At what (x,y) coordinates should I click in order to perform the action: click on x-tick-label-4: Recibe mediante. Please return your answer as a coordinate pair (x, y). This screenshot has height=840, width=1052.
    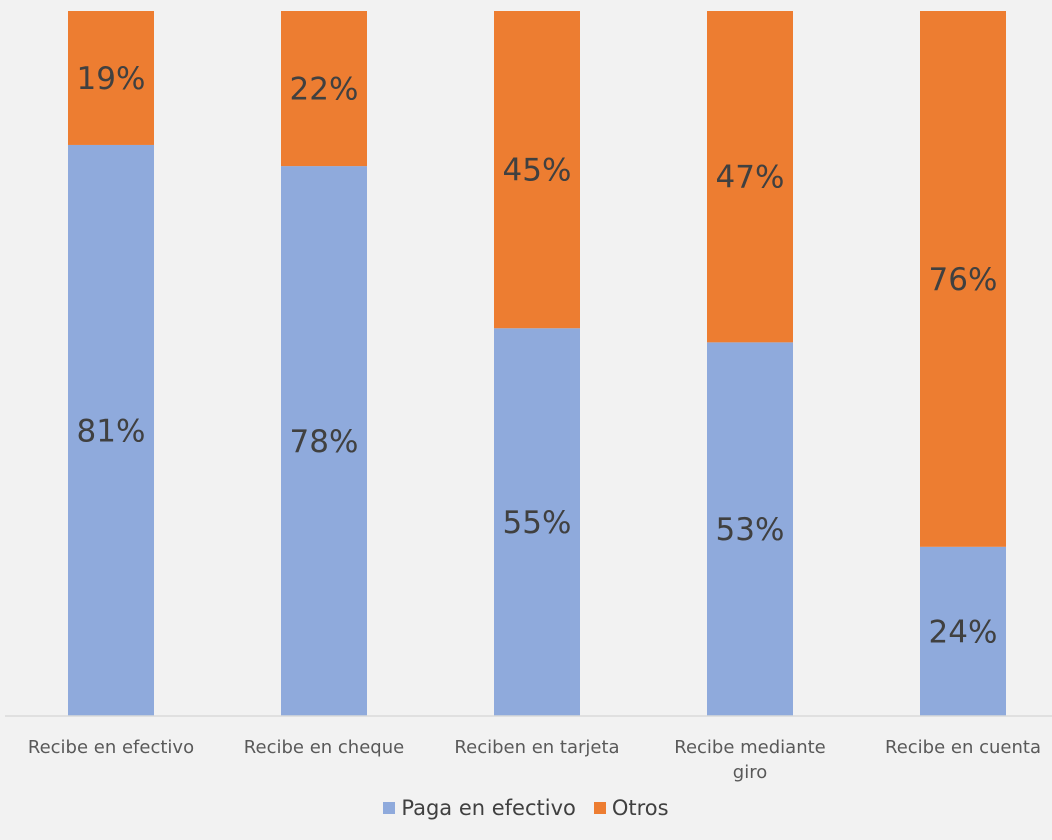
    Looking at the image, I should click on (750, 747).